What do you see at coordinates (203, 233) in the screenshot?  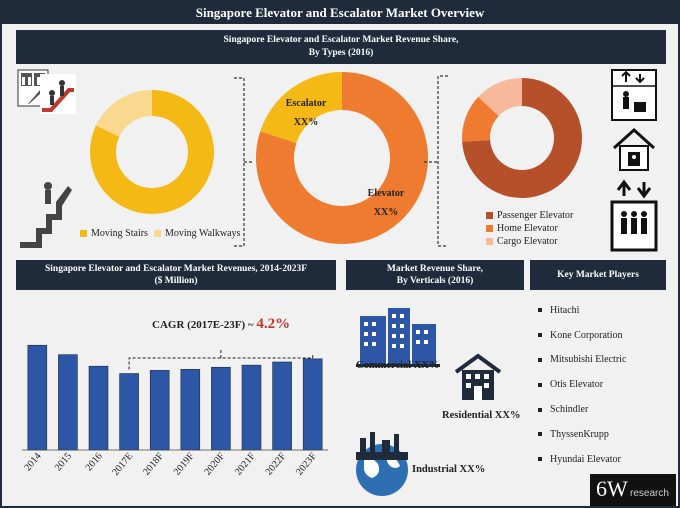 I see `legend-label-moving-walkways: Moving Walkways` at bounding box center [203, 233].